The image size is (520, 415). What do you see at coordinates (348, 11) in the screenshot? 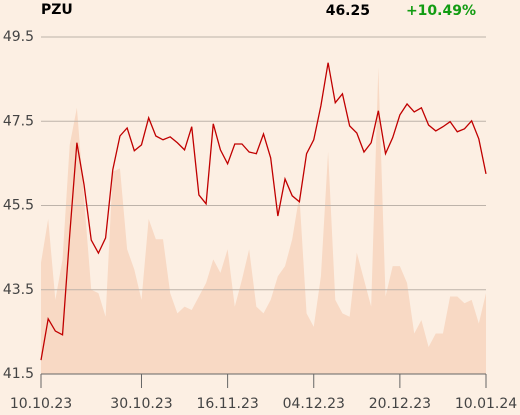
I see `price: 46.25` at bounding box center [348, 11].